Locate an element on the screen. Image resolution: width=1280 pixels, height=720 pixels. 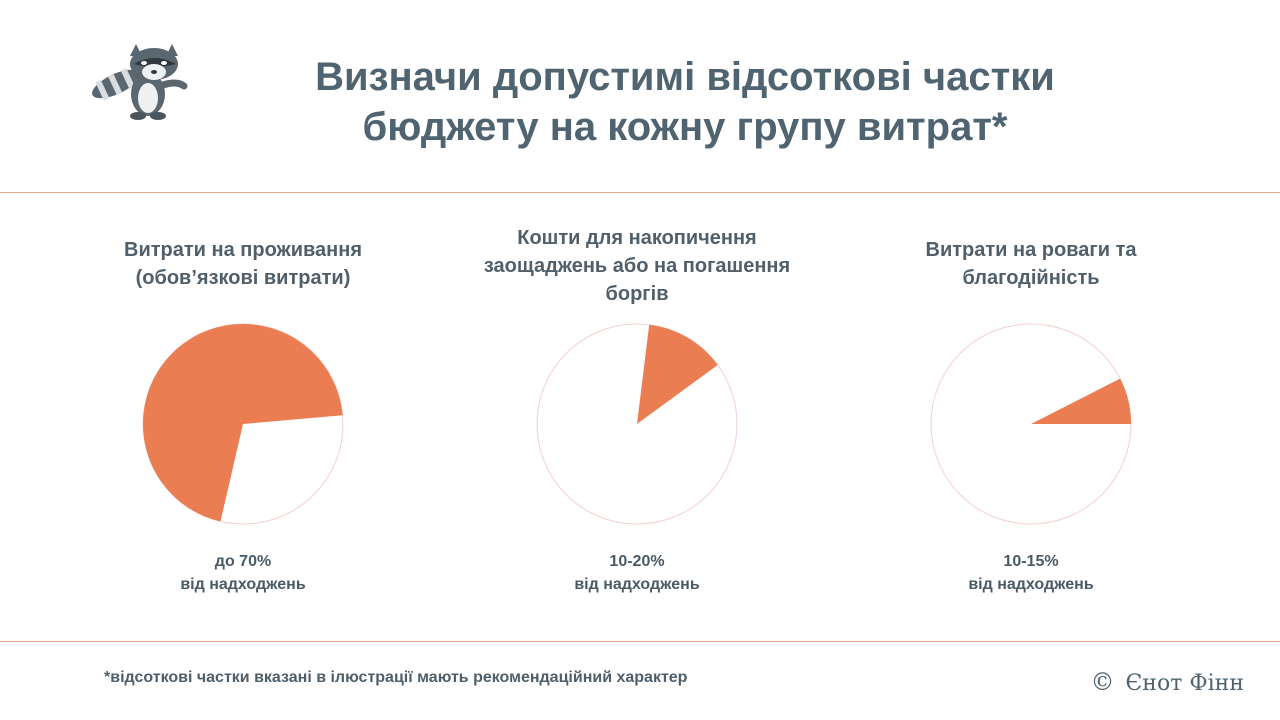
copyright-icon: © is located at coordinates (1102, 682).